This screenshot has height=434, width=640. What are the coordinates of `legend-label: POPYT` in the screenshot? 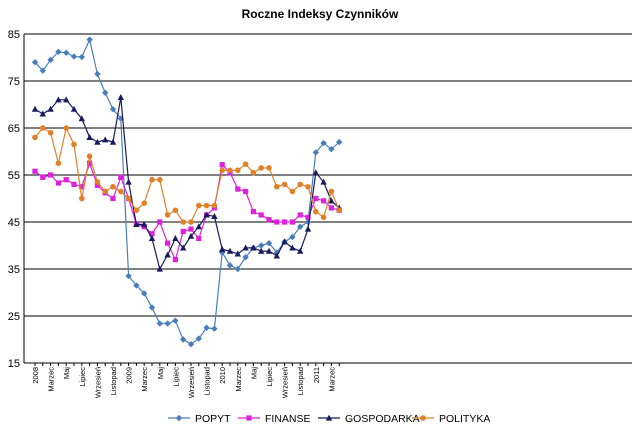 It's located at (213, 419).